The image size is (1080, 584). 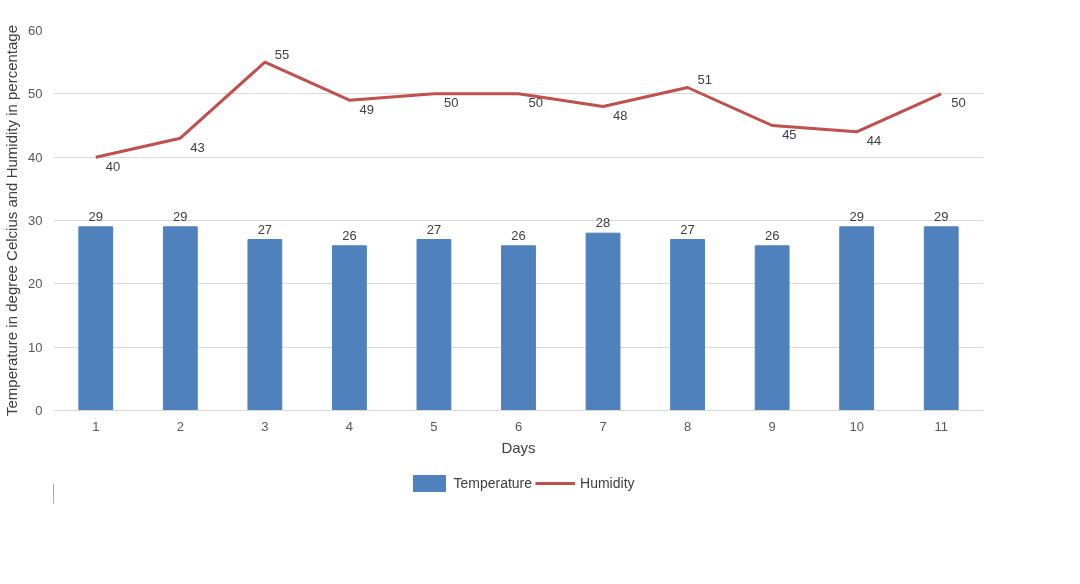 What do you see at coordinates (35, 94) in the screenshot?
I see `y-tick-label: 50` at bounding box center [35, 94].